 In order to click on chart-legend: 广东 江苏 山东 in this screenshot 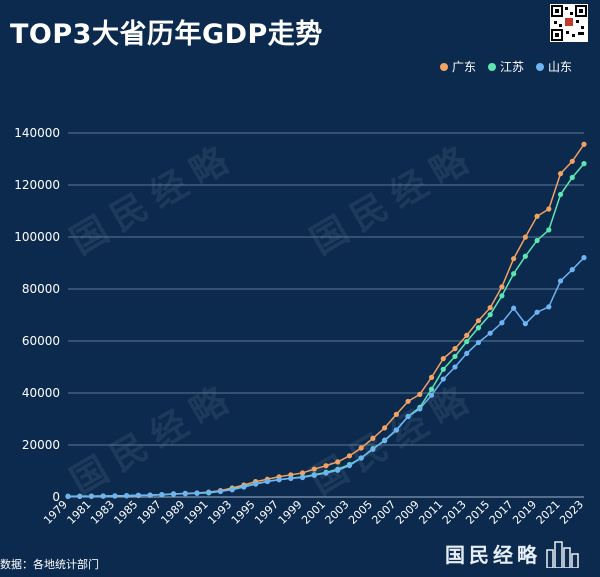, I will do `click(506, 66)`.